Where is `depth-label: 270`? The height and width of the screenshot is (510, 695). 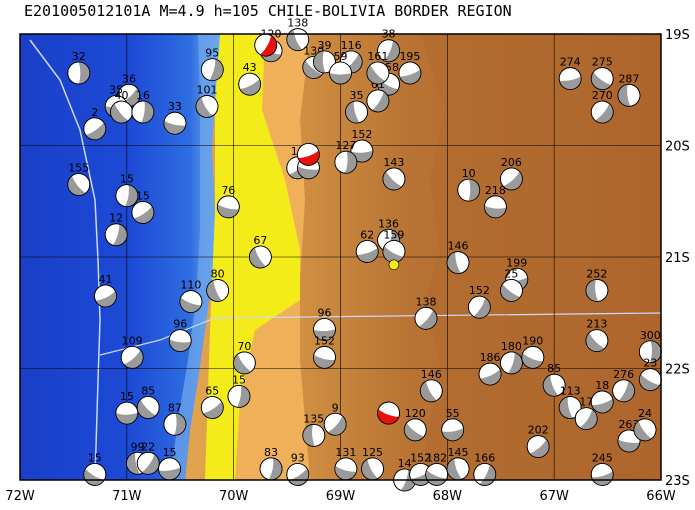
depth-label: 270 is located at coordinates (602, 95).